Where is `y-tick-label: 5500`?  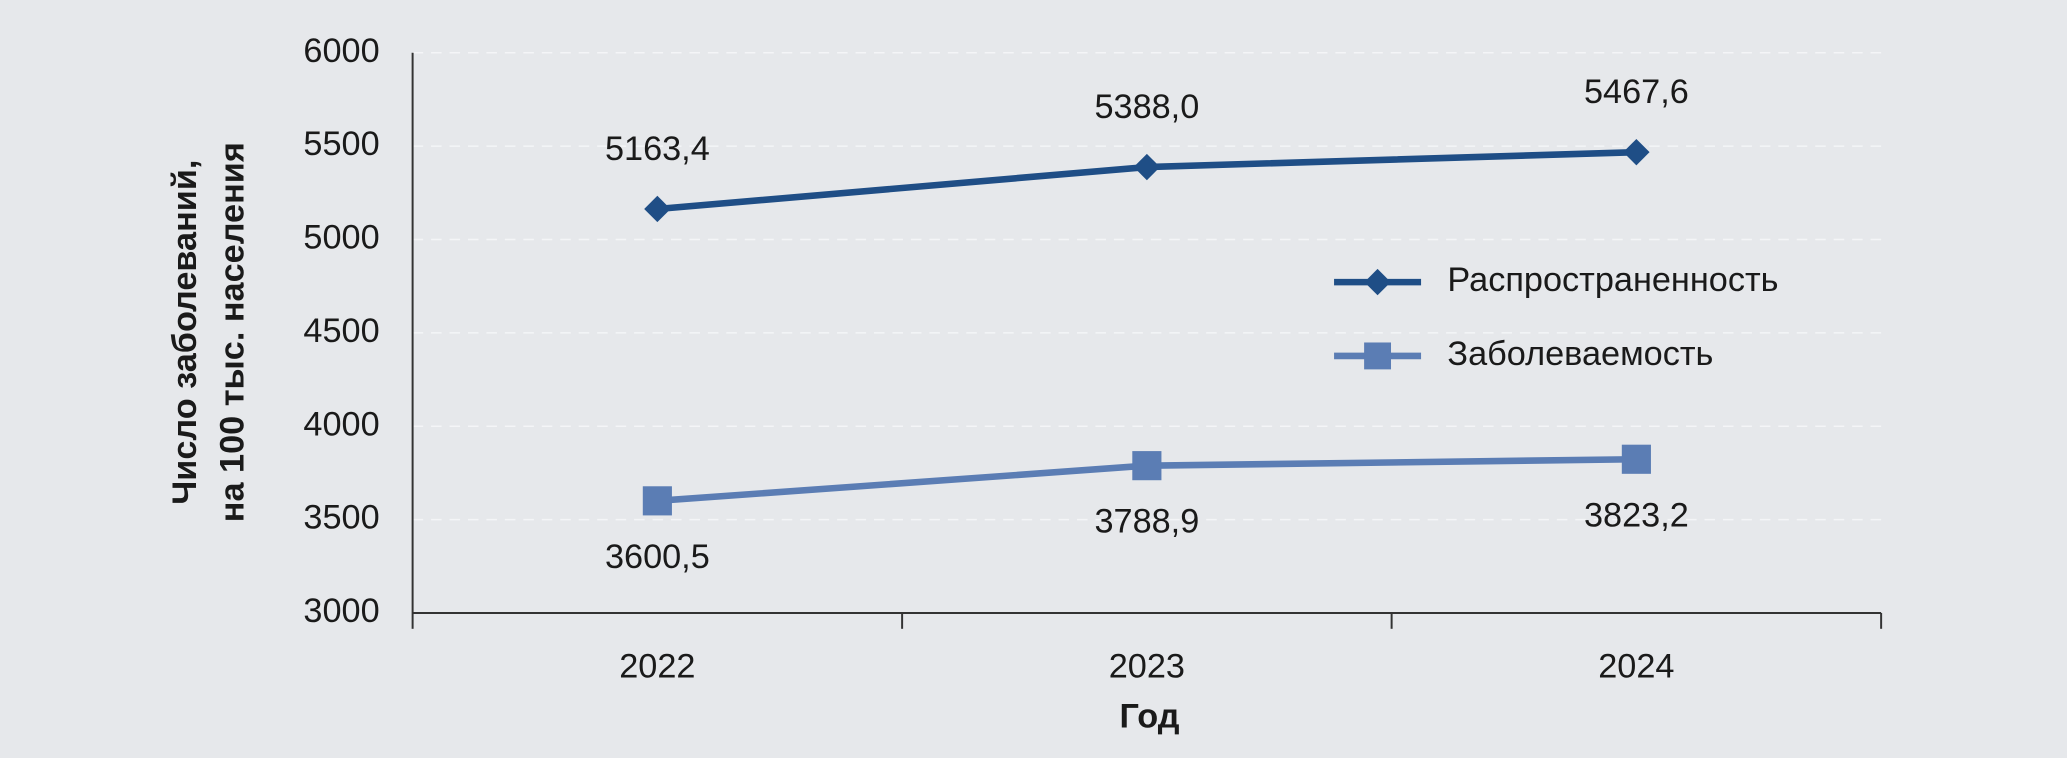 y-tick-label: 5500 is located at coordinates (341, 144).